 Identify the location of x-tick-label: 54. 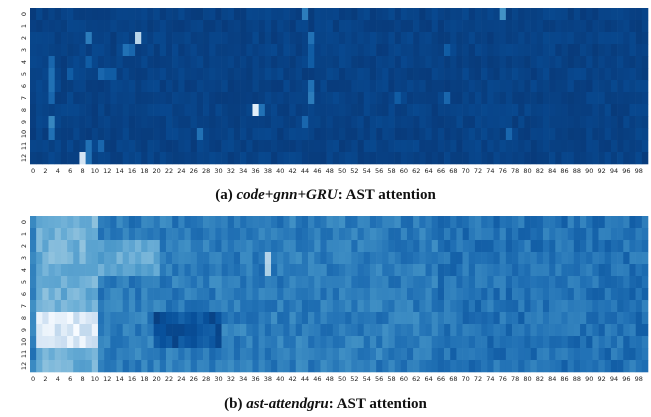
(367, 379).